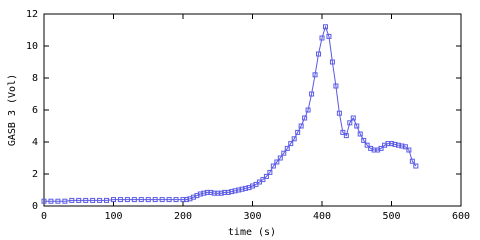 Image resolution: width=480 pixels, height=240 pixels. I want to click on y-tick-label: 0, so click(35, 206).